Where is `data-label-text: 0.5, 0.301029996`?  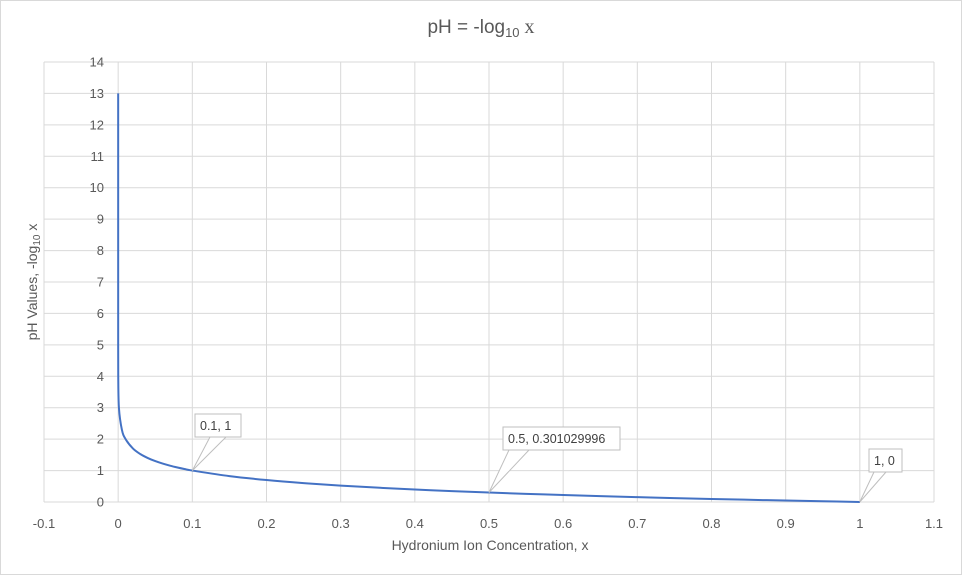
data-label-text: 0.5, 0.301029996 is located at coordinates (556, 439).